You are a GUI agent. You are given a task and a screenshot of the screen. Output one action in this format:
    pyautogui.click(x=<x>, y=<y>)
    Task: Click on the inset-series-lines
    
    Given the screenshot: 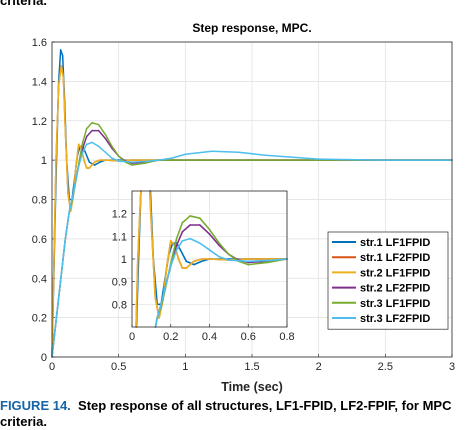 What is the action you would take?
    pyautogui.click(x=211, y=259)
    